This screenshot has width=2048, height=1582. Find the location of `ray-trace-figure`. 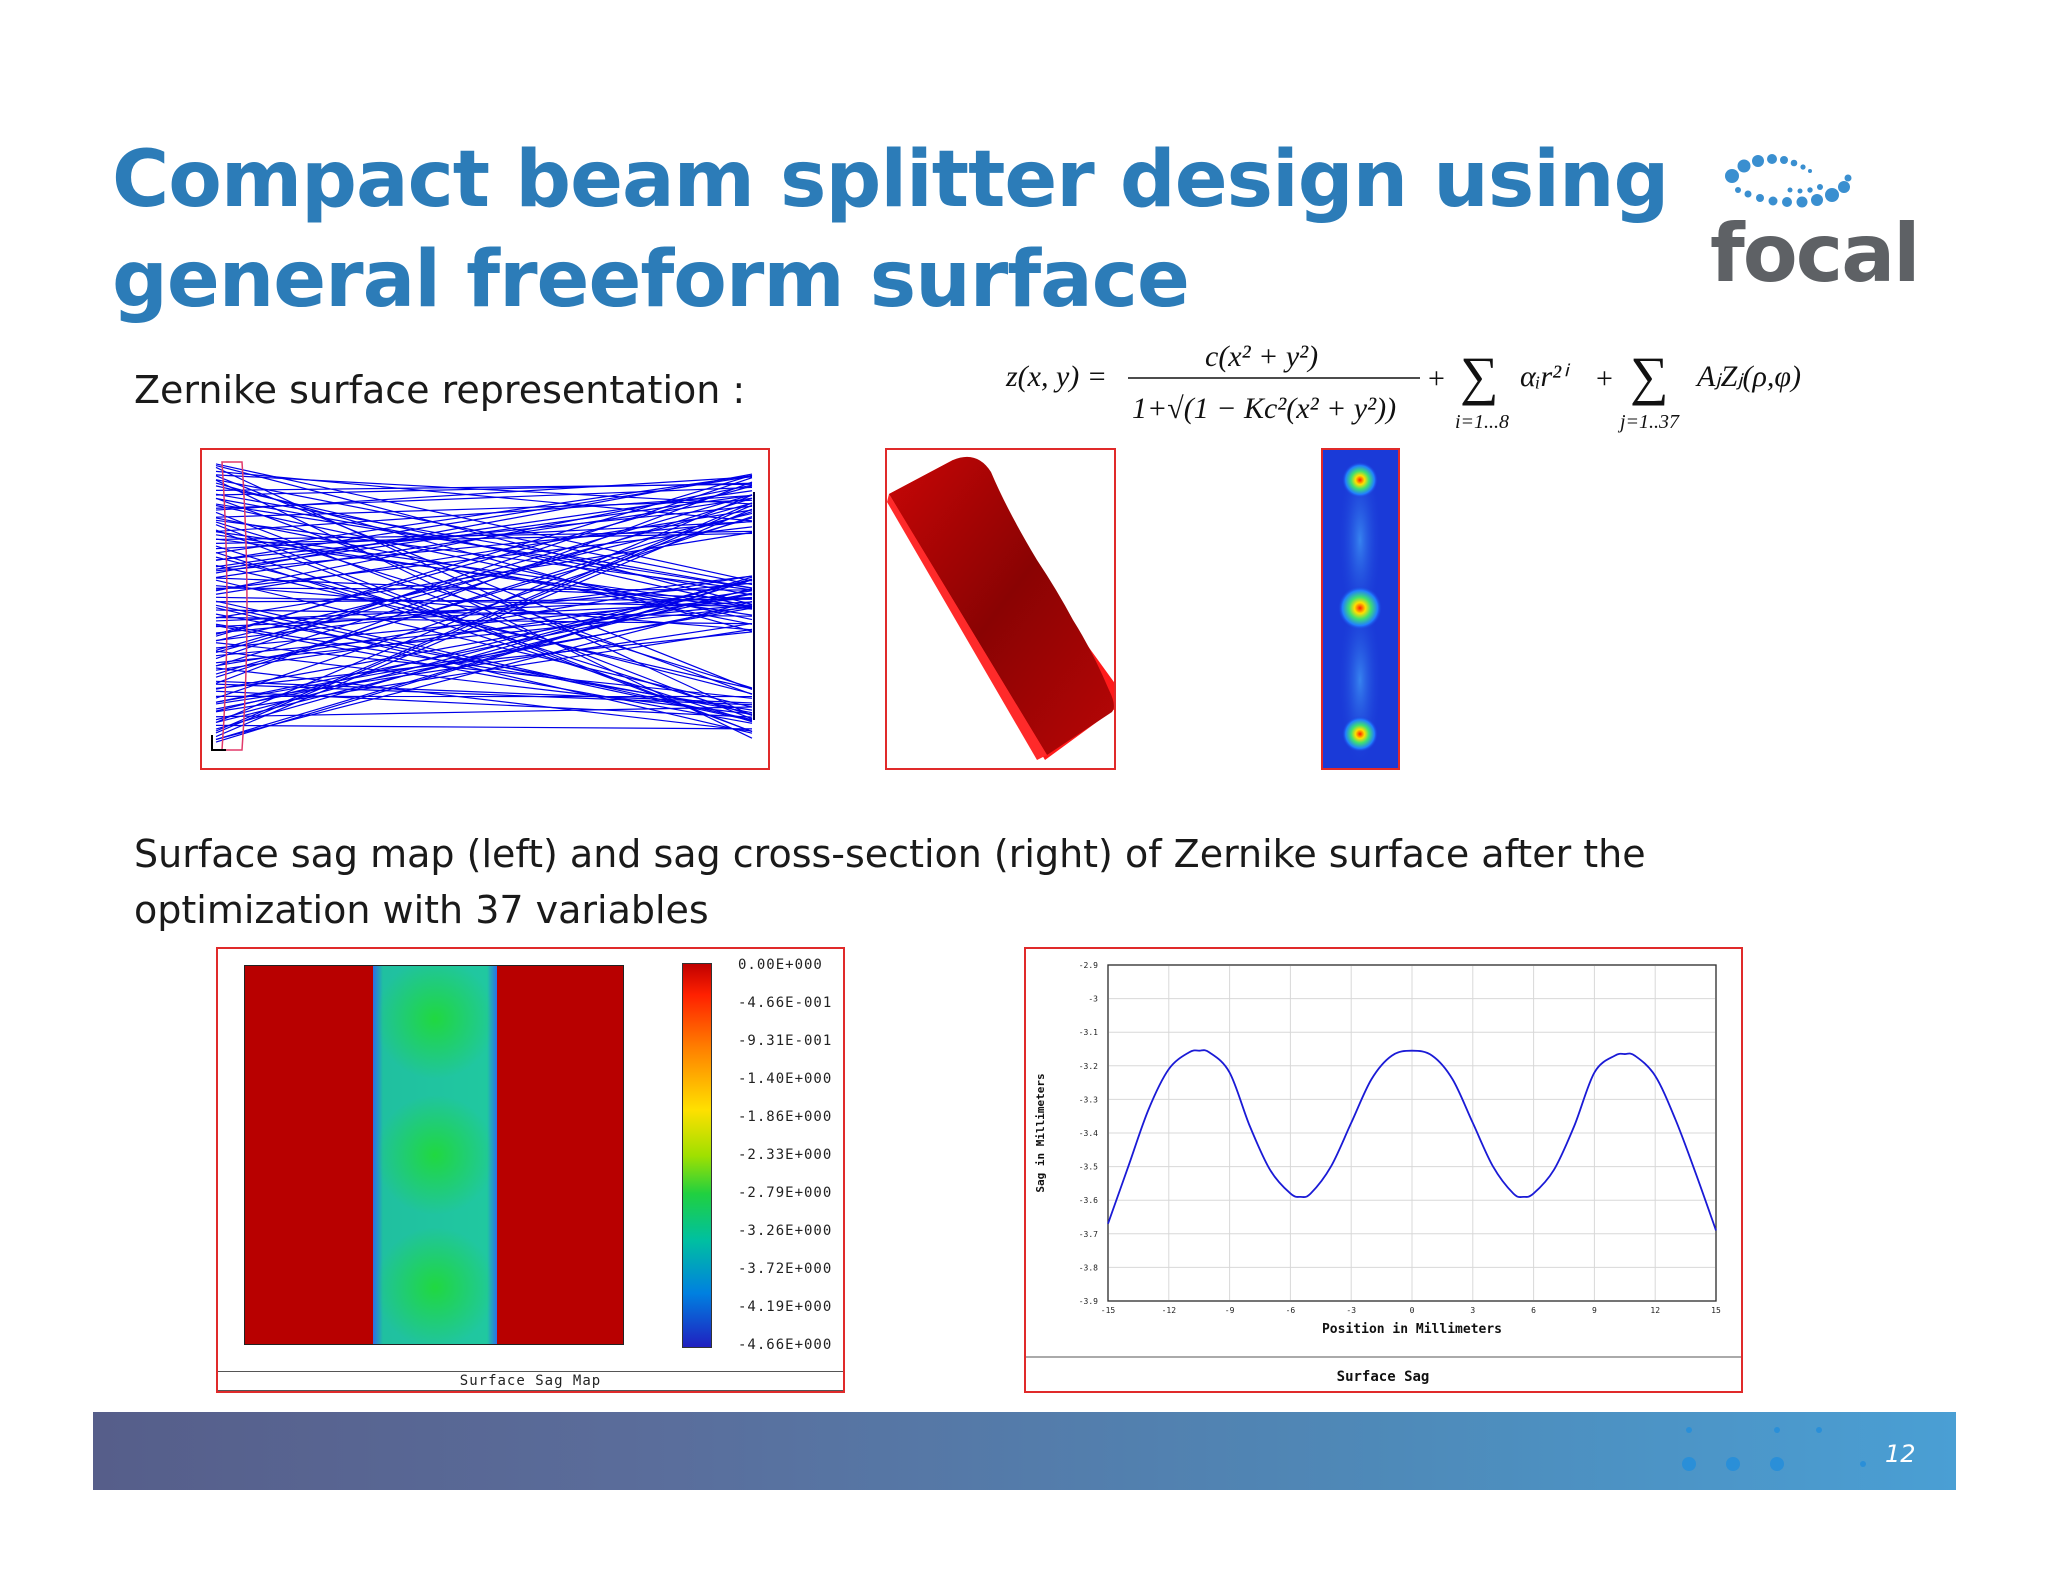

ray-trace-figure is located at coordinates (485, 609).